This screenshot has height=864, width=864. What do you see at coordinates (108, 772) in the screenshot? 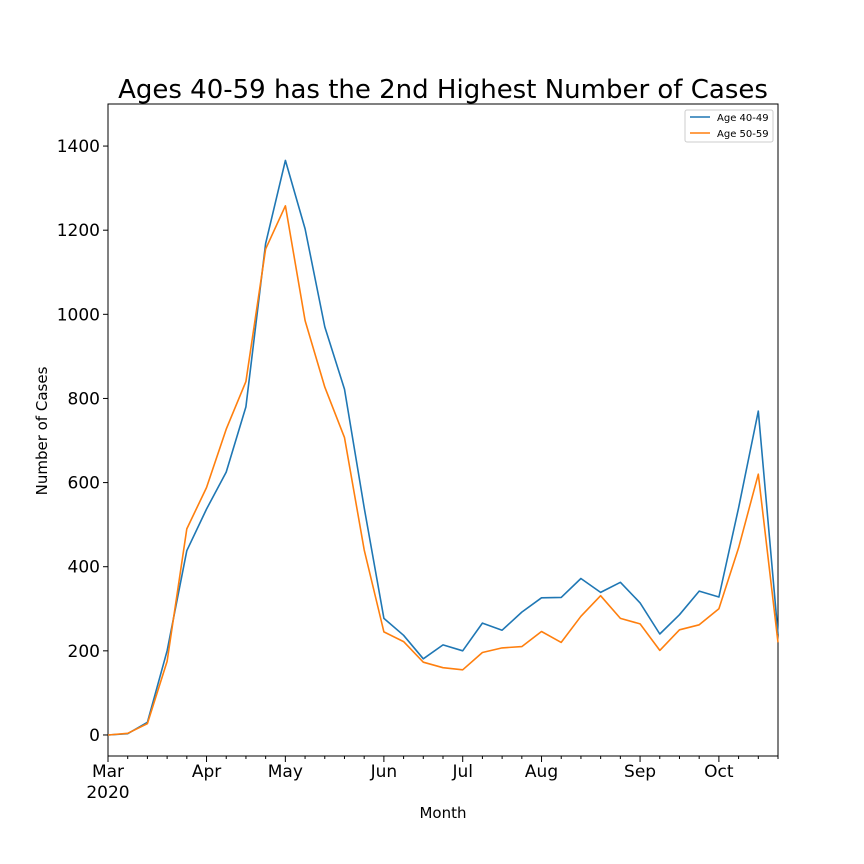
I see `x-tick-label: Mar` at bounding box center [108, 772].